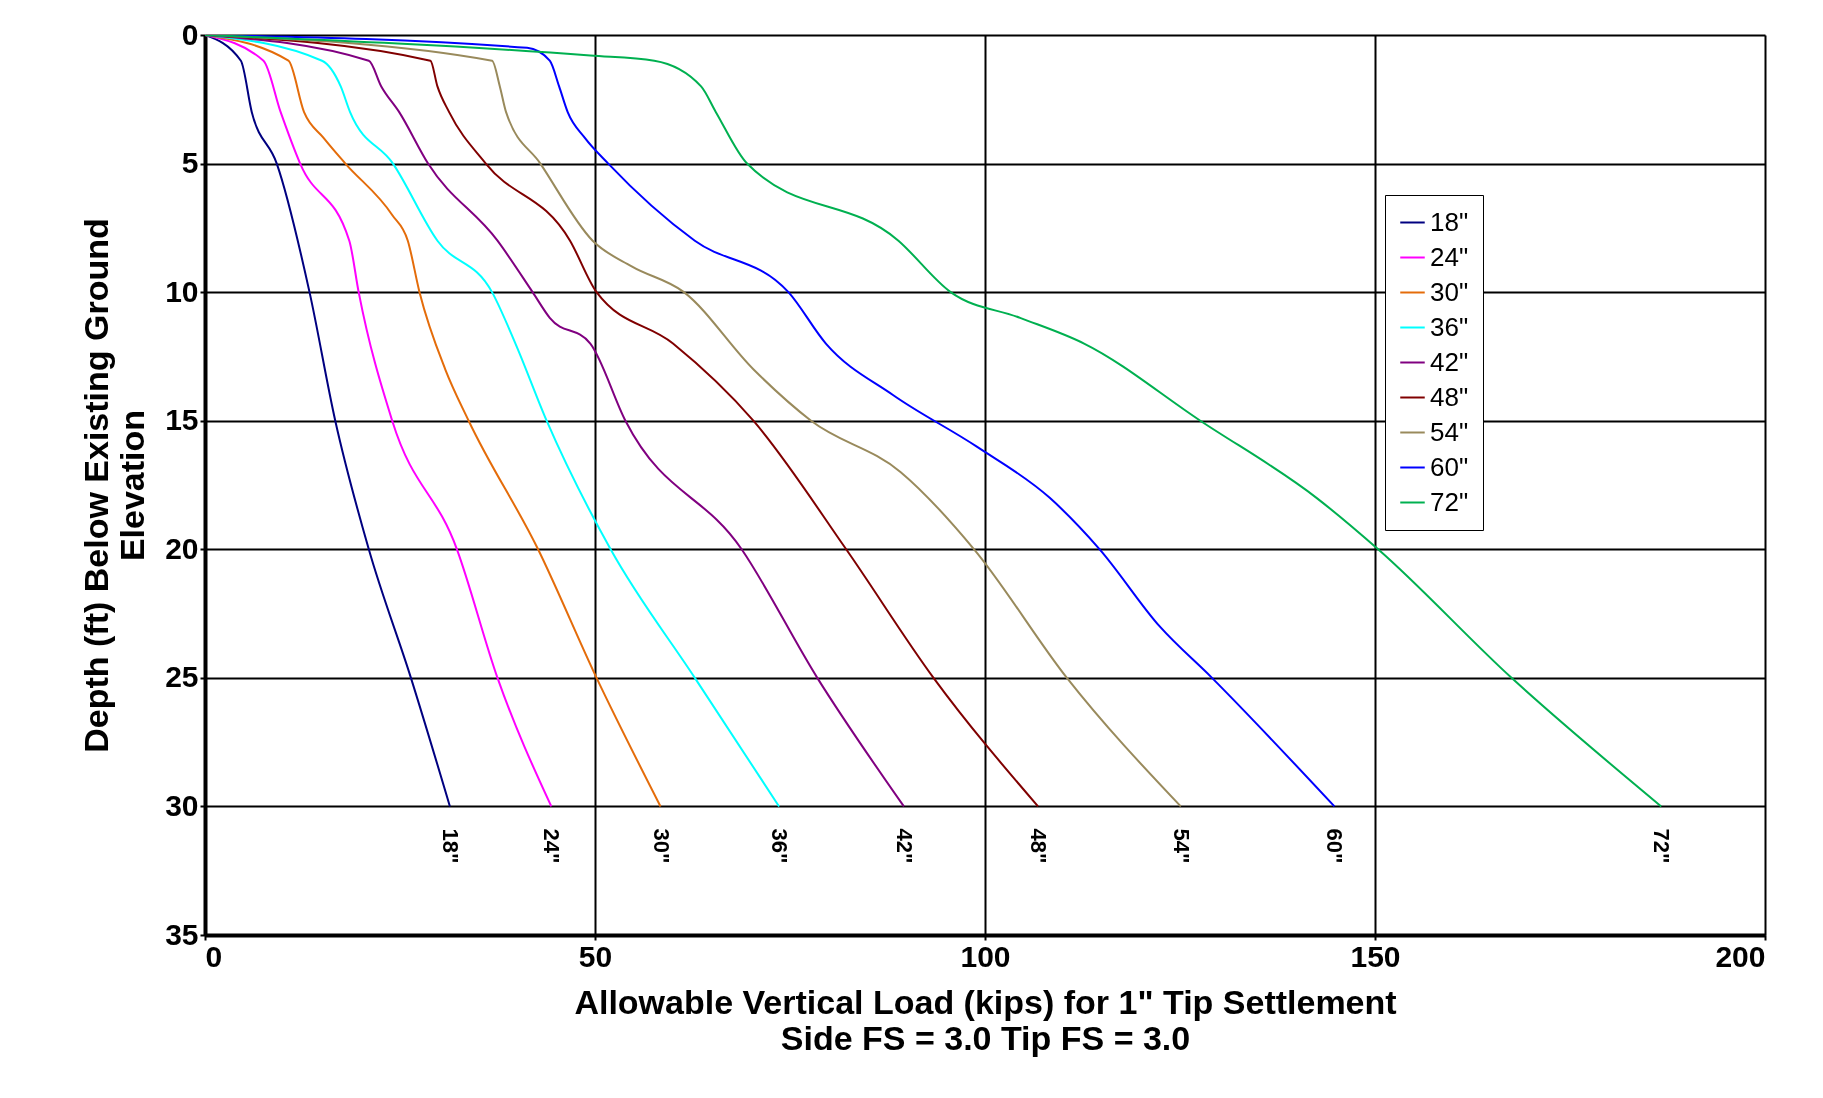 The width and height of the screenshot is (1823, 1098). I want to click on x-tick-label: 50, so click(595, 956).